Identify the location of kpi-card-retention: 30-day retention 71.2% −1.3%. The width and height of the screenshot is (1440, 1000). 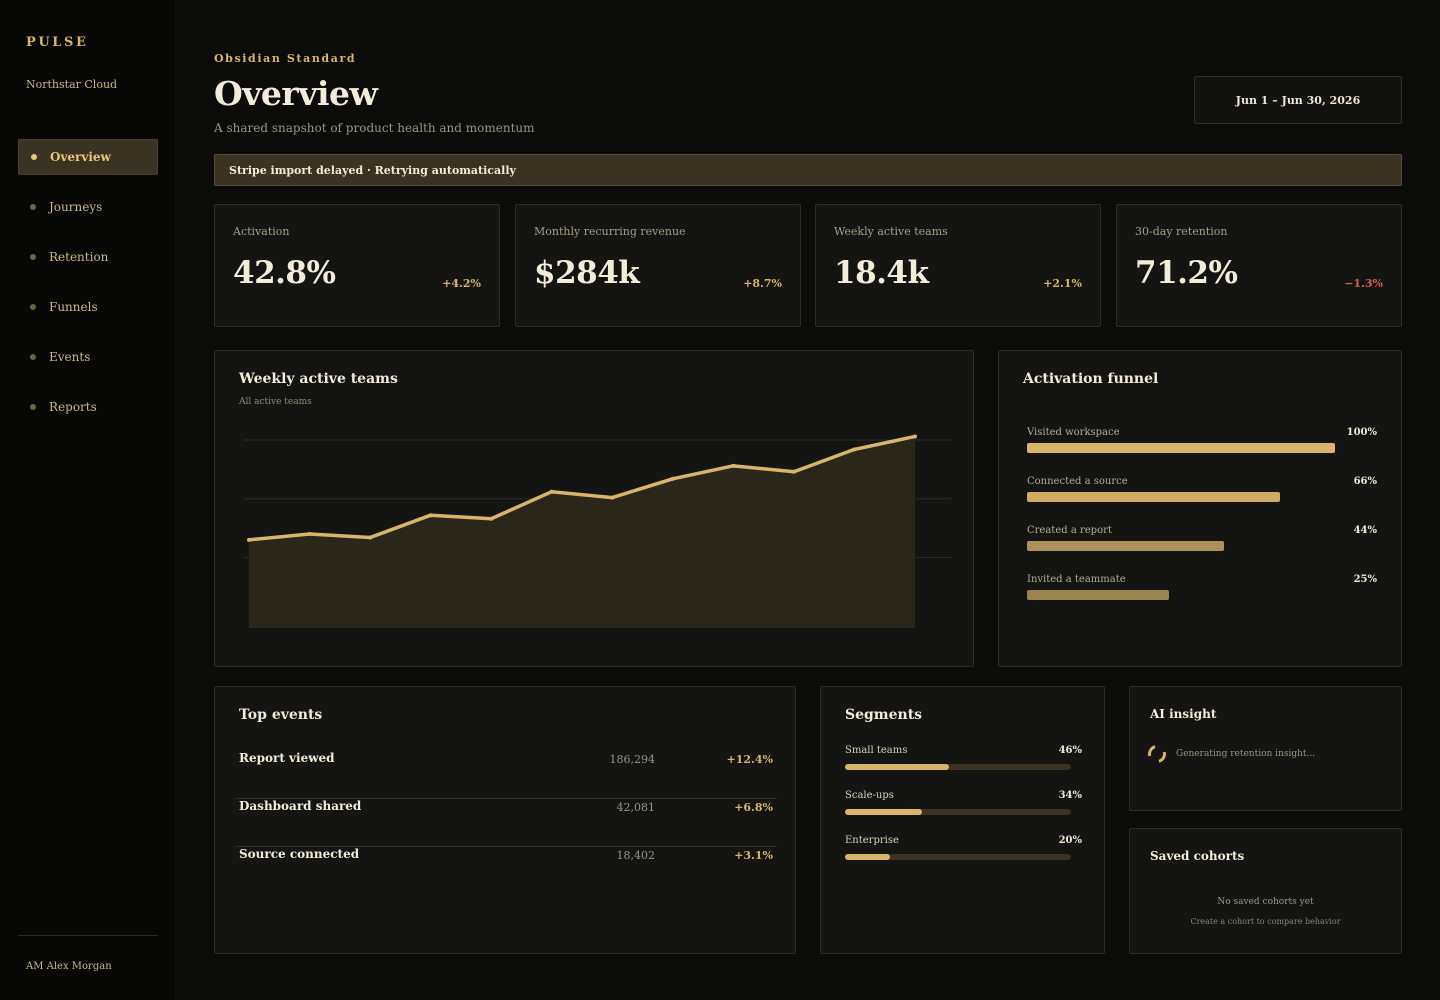
(1259, 265).